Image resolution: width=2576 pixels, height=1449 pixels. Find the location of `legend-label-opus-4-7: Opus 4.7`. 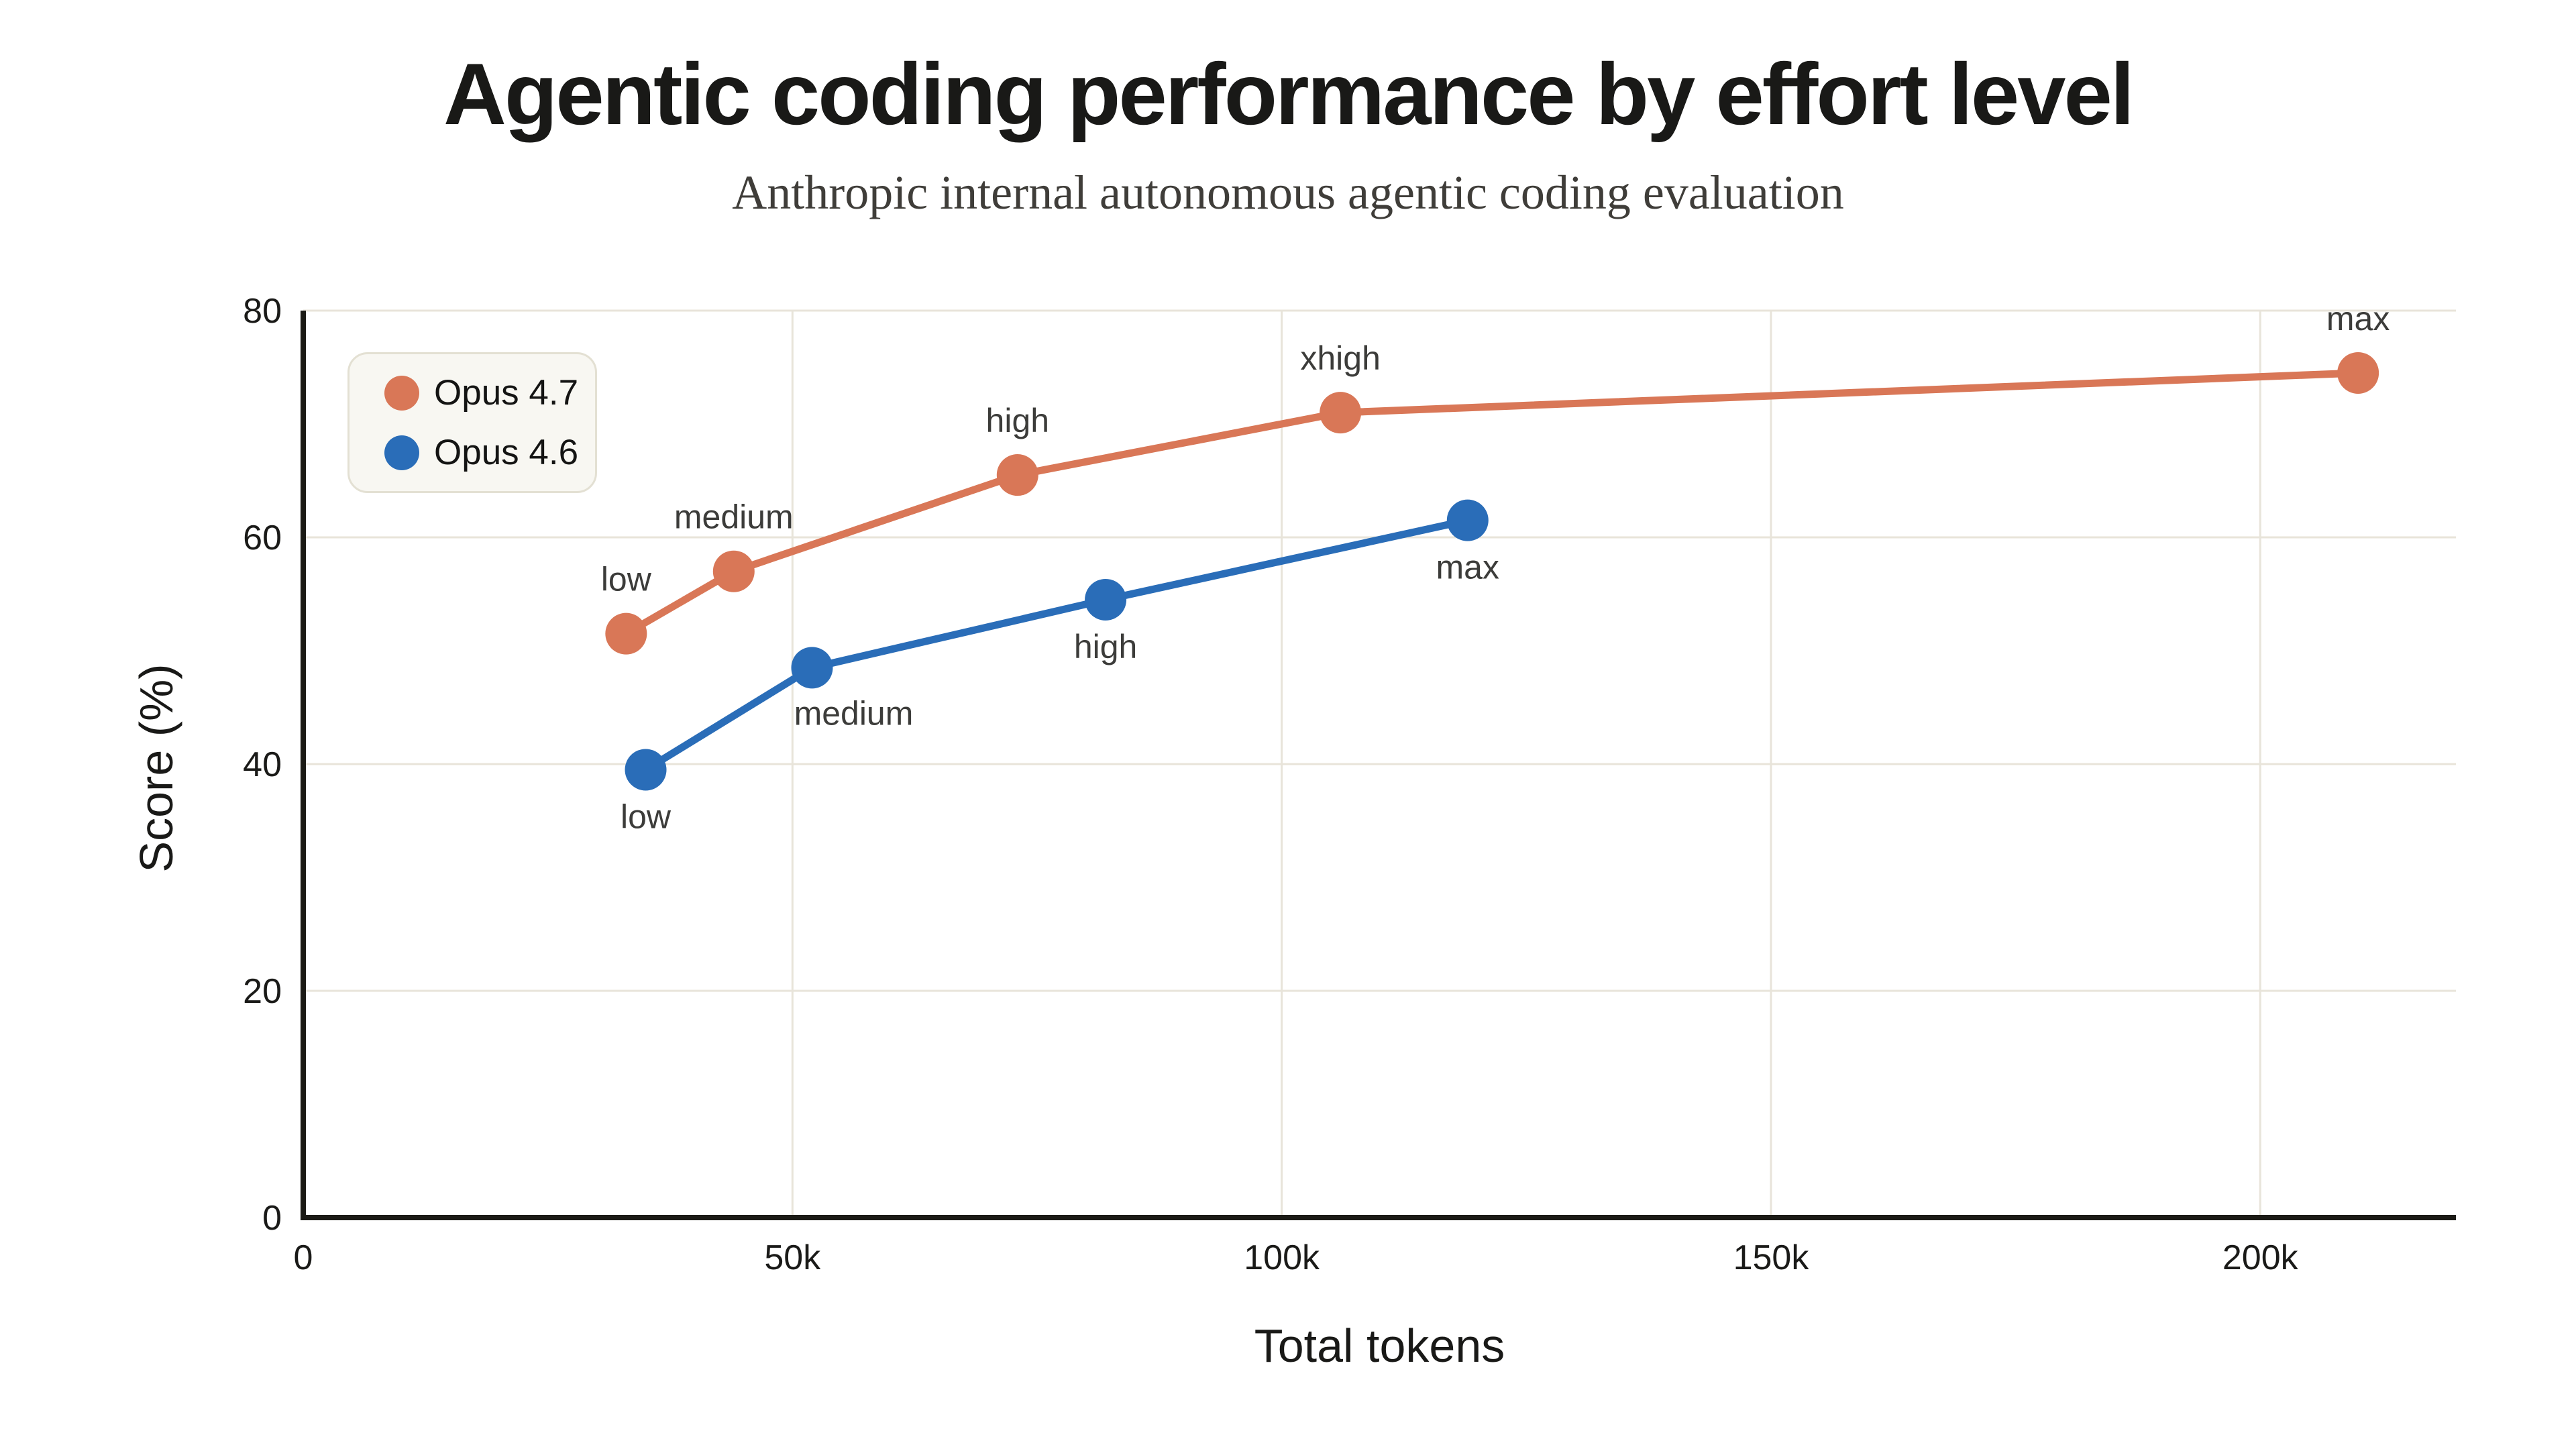

legend-label-opus-4-7: Opus 4.7 is located at coordinates (506, 393).